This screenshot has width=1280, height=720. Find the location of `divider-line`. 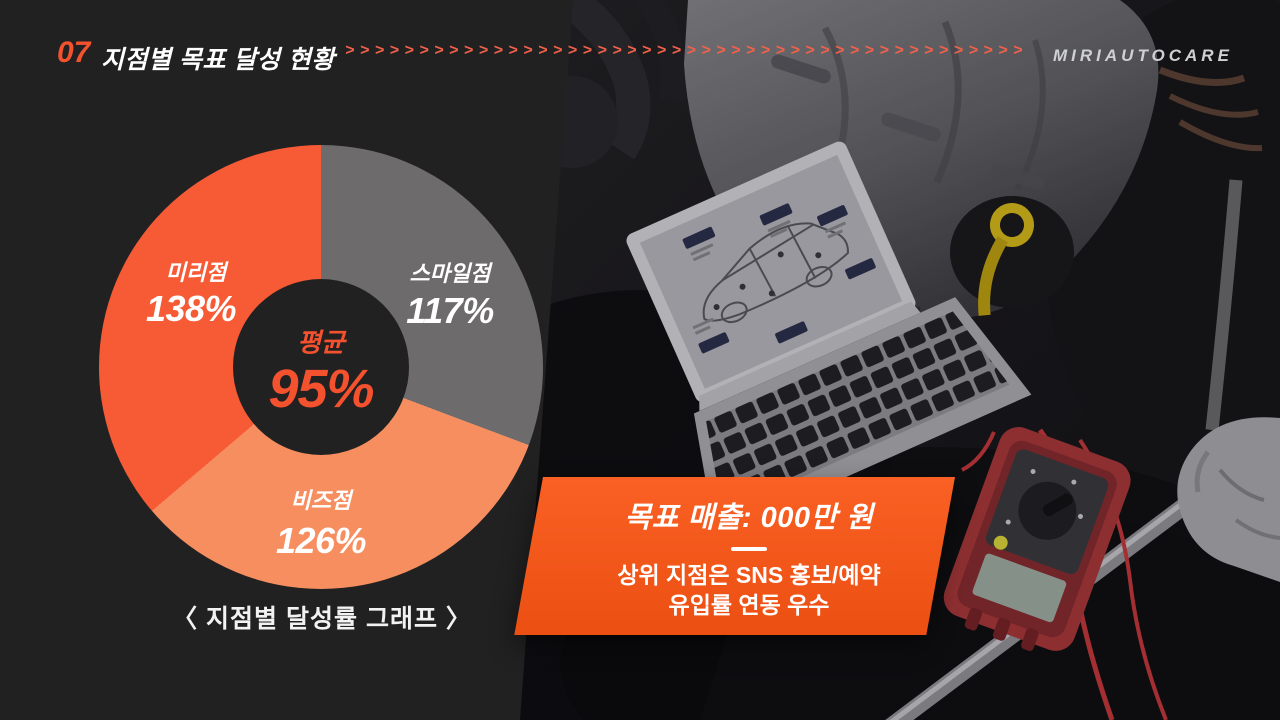

divider-line is located at coordinates (749, 549).